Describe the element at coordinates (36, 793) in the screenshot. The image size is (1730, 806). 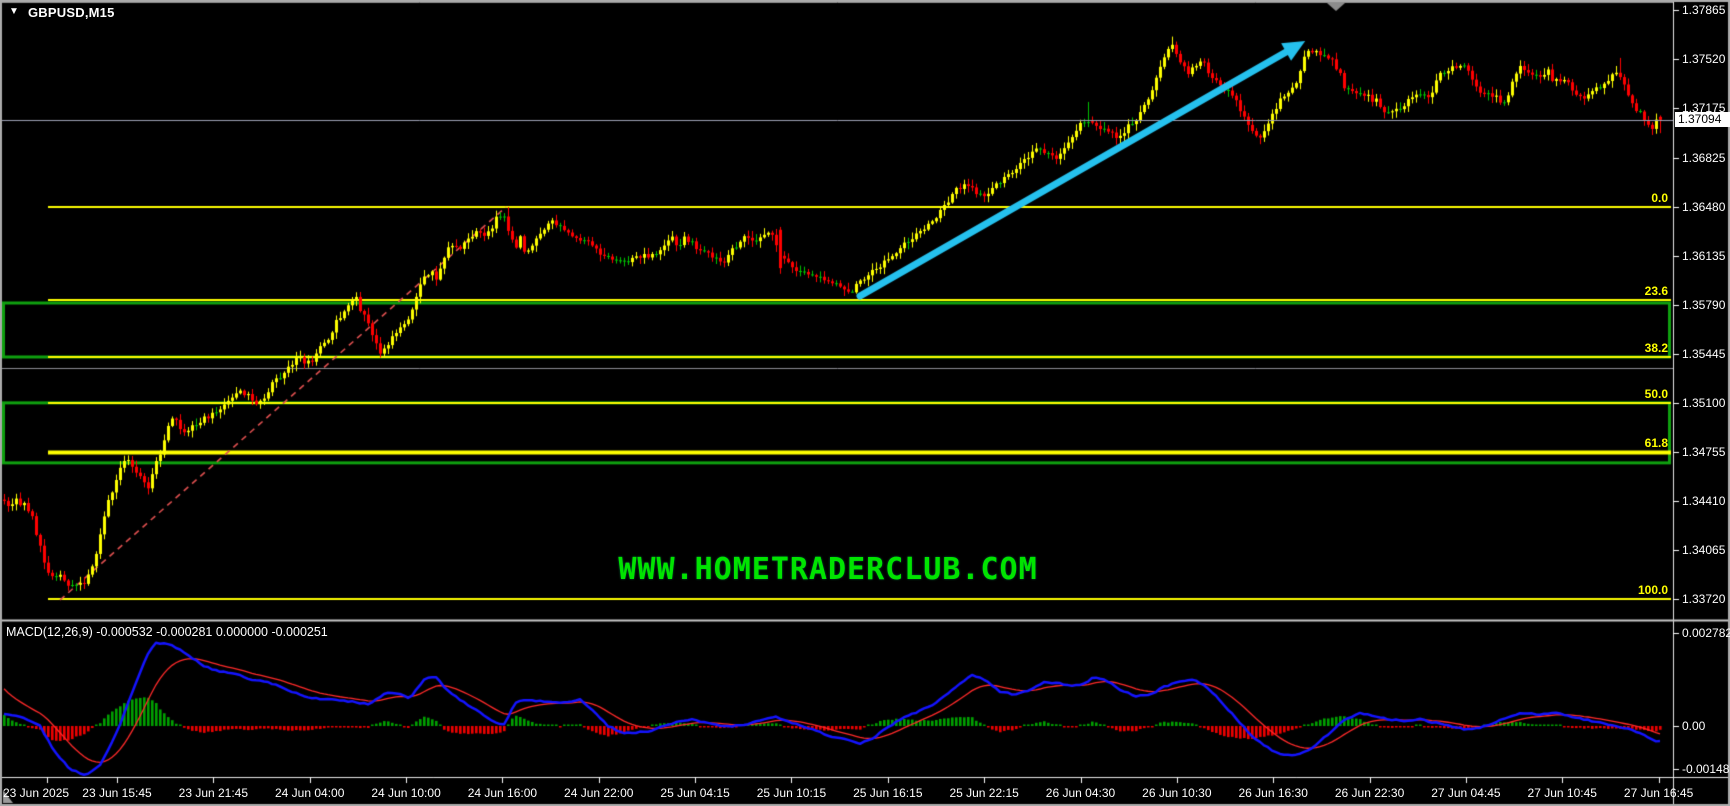
I see `time-tick-label: 23 Jun 2025` at that location.